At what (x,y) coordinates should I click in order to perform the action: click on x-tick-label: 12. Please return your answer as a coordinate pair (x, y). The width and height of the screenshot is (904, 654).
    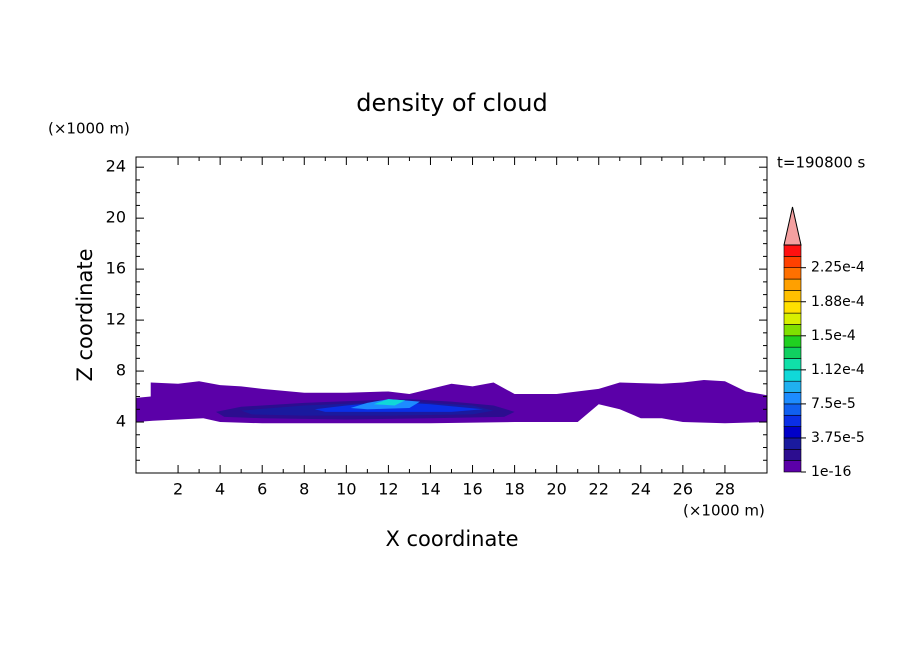
    Looking at the image, I should click on (388, 489).